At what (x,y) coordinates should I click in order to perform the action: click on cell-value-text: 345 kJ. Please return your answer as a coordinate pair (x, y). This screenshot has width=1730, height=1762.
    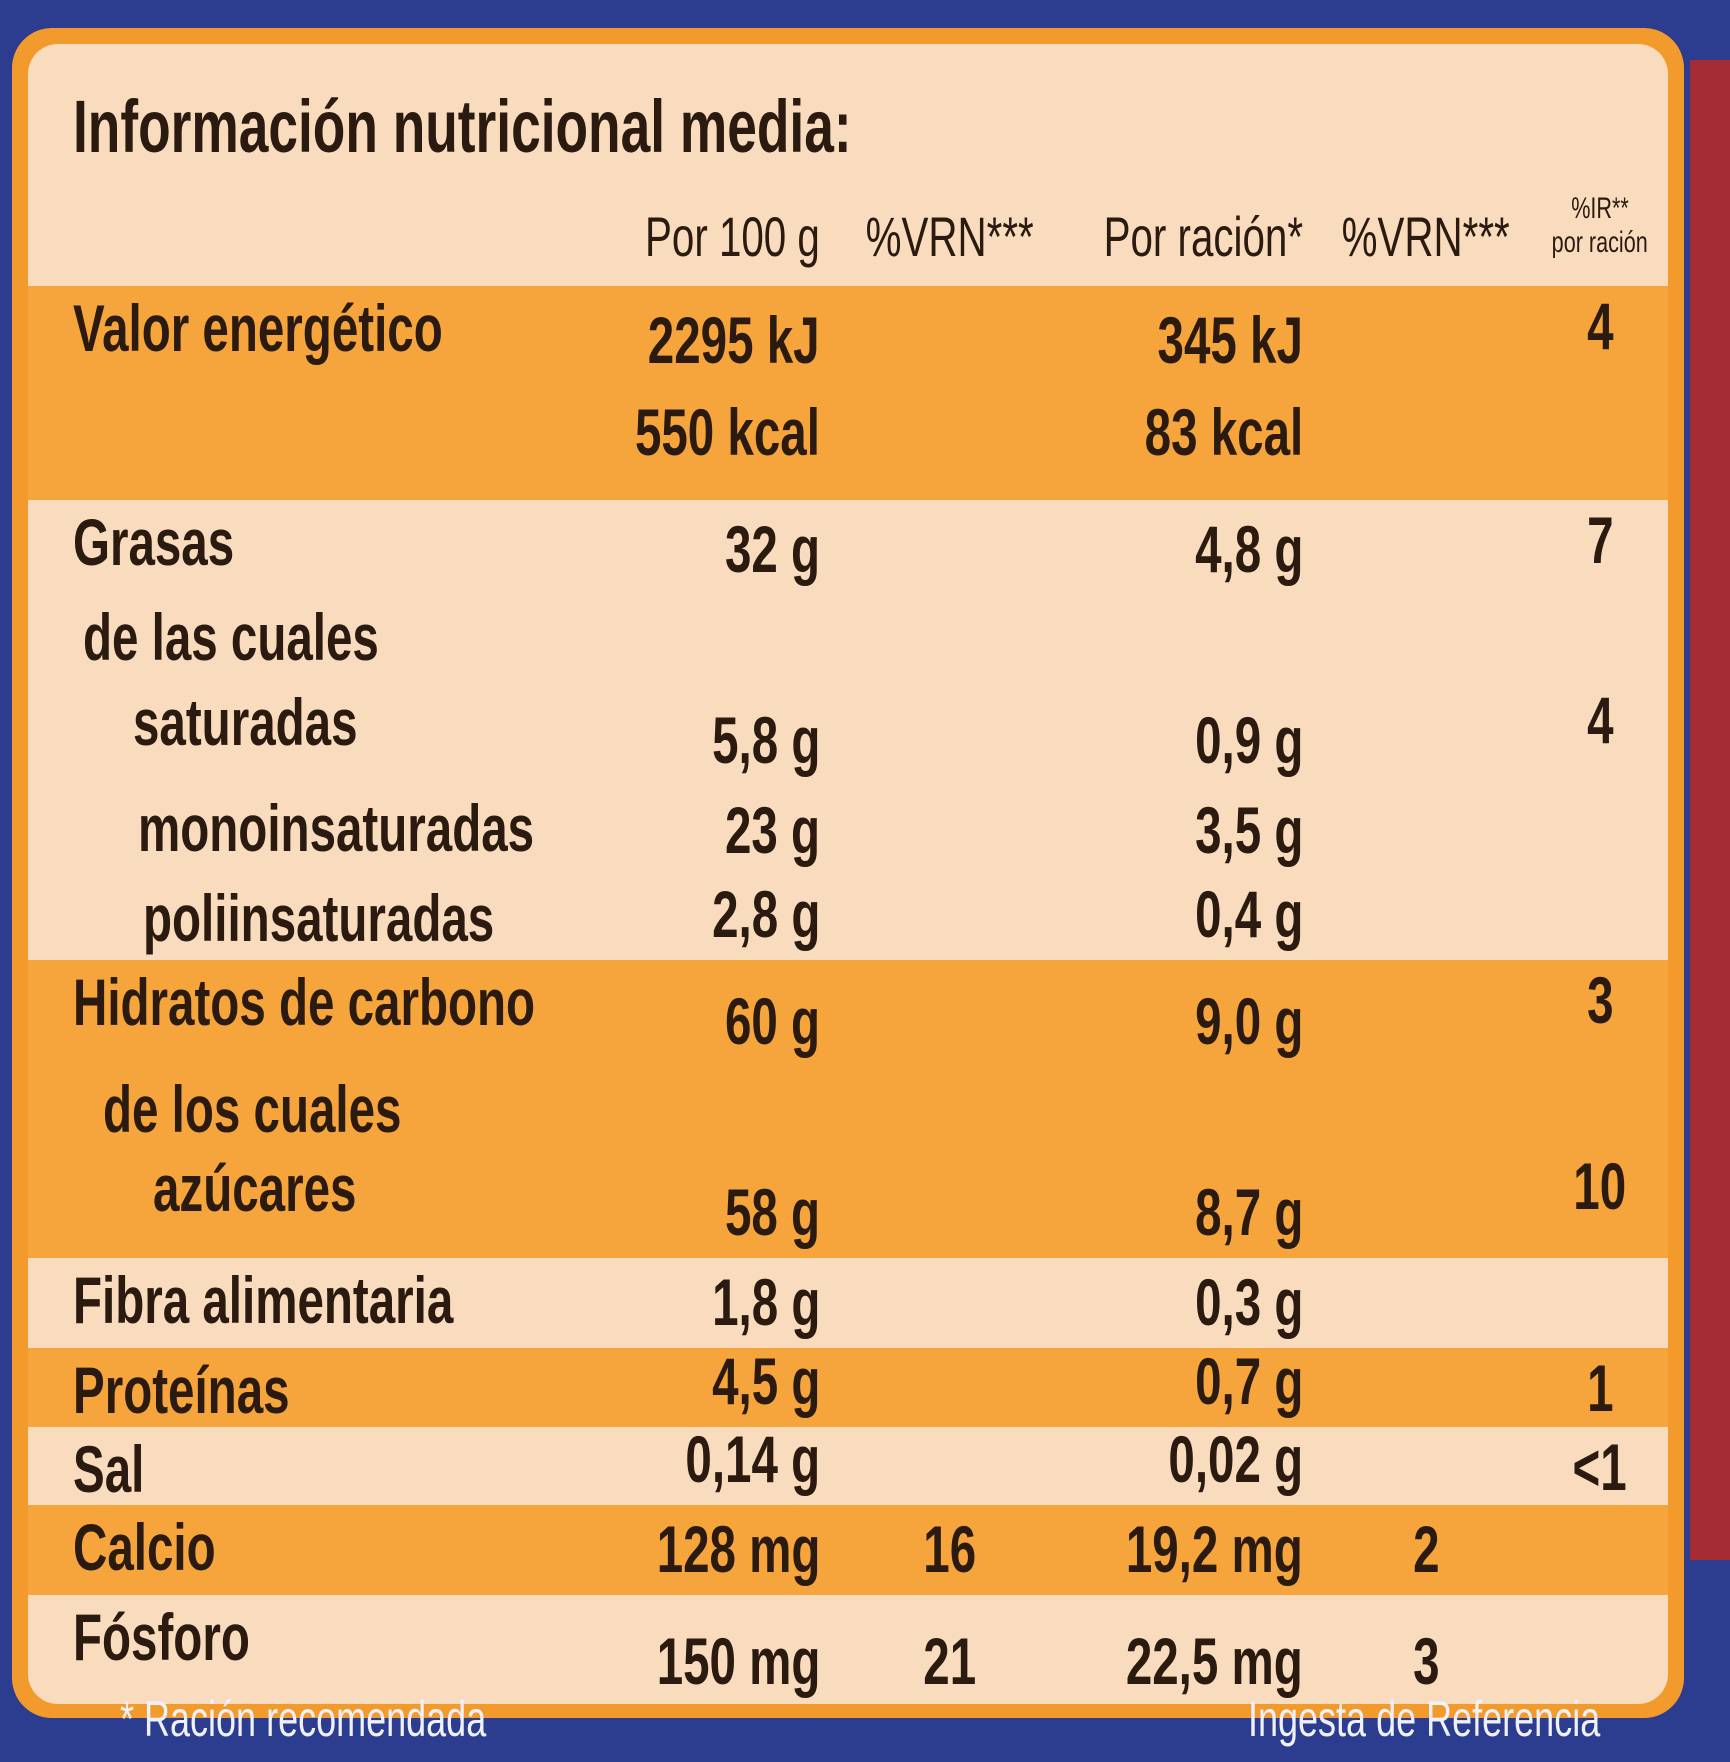
    Looking at the image, I should click on (1230, 340).